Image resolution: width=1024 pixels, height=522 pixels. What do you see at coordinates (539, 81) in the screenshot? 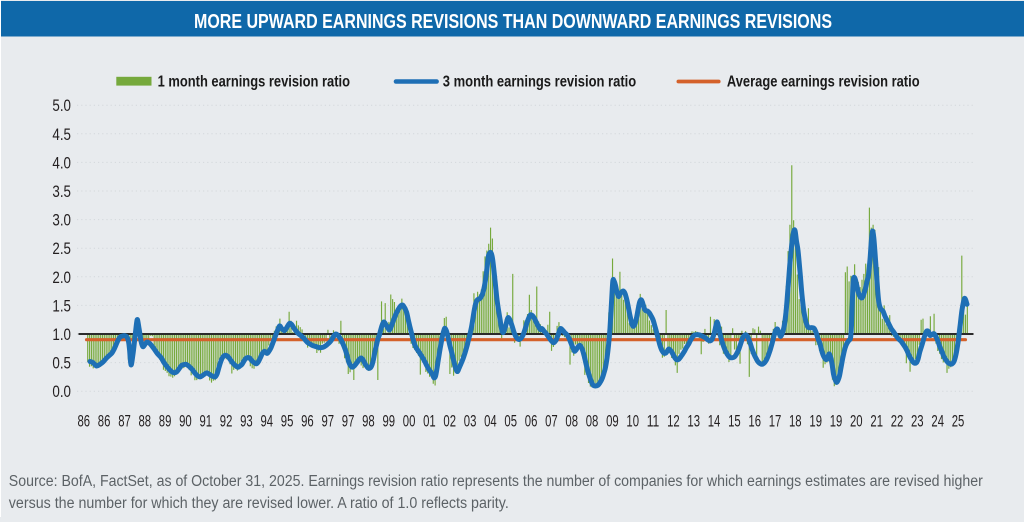
I see `svg-text:3 month earnings revision rati: 3 month earnings revision ratio` at bounding box center [539, 81].